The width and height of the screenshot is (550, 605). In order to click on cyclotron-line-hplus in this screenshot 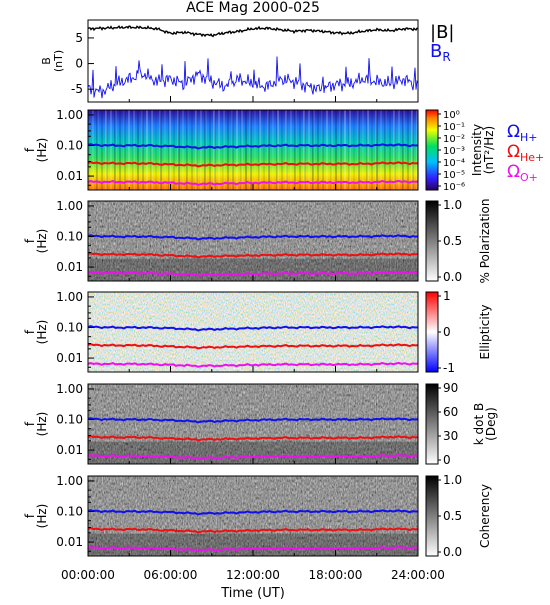, I will do `click(253, 237)`.